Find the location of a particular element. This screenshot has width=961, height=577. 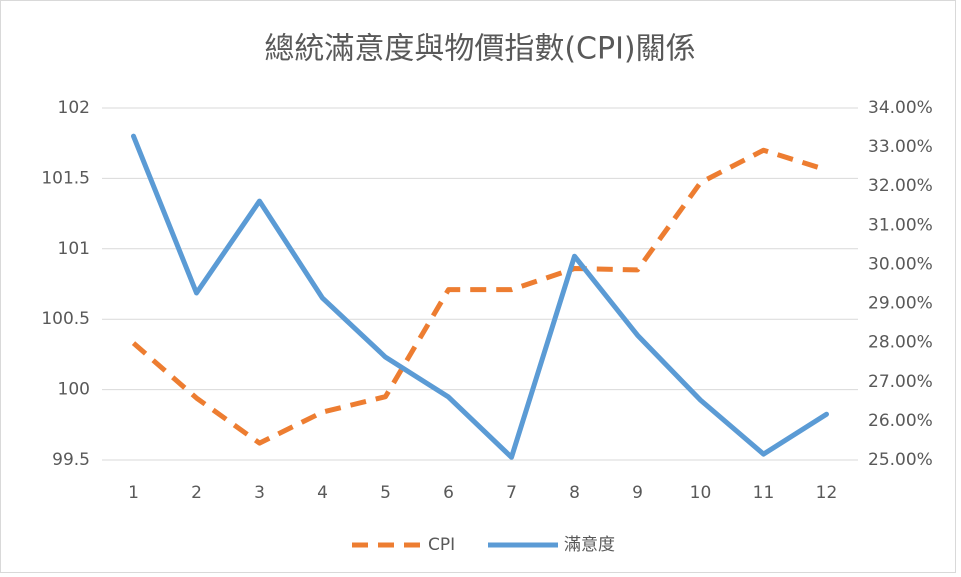

y2-tick-label: 29.00% is located at coordinates (900, 304).